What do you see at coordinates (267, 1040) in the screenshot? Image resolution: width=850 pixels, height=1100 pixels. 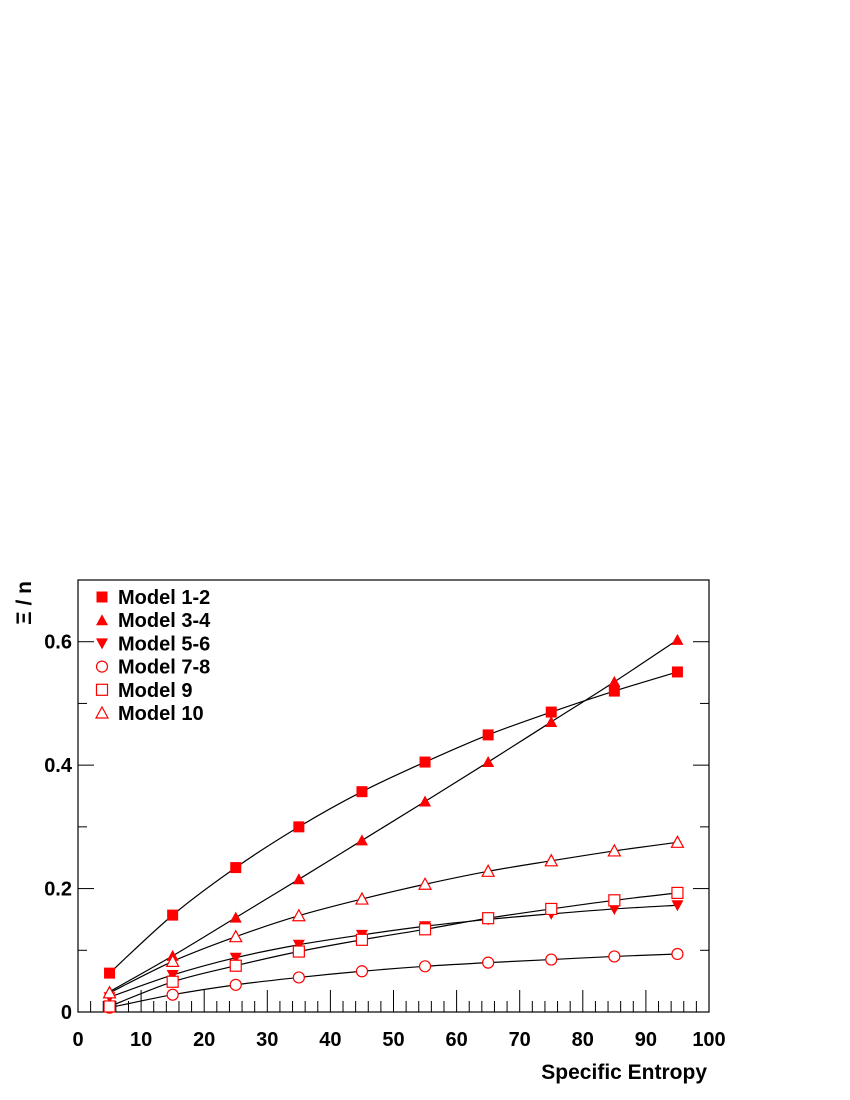 I see `x-tick-label: 30` at bounding box center [267, 1040].